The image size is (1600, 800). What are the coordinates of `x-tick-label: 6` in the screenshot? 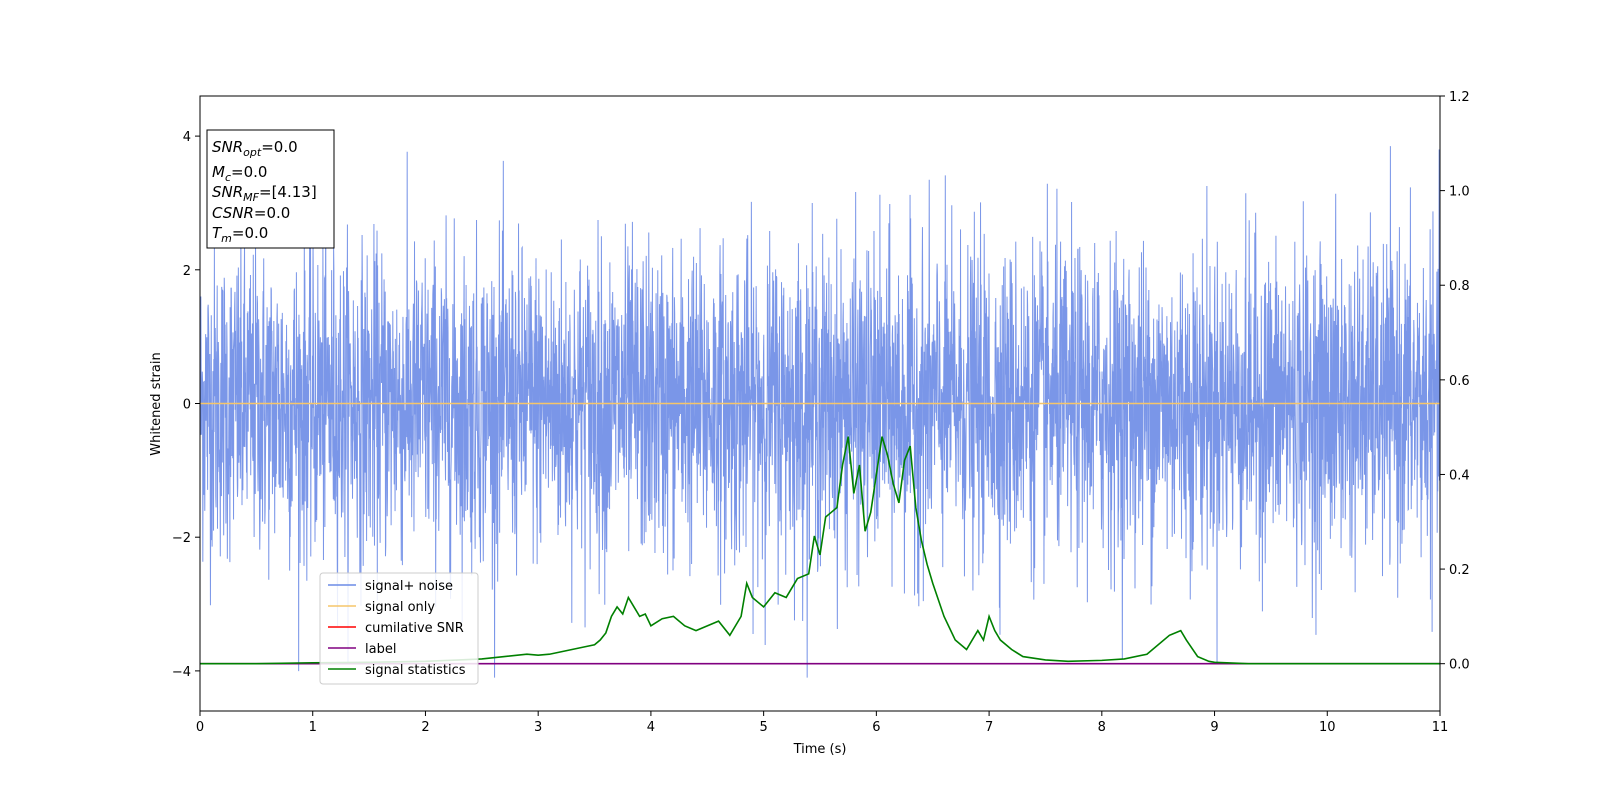 It's located at (876, 727).